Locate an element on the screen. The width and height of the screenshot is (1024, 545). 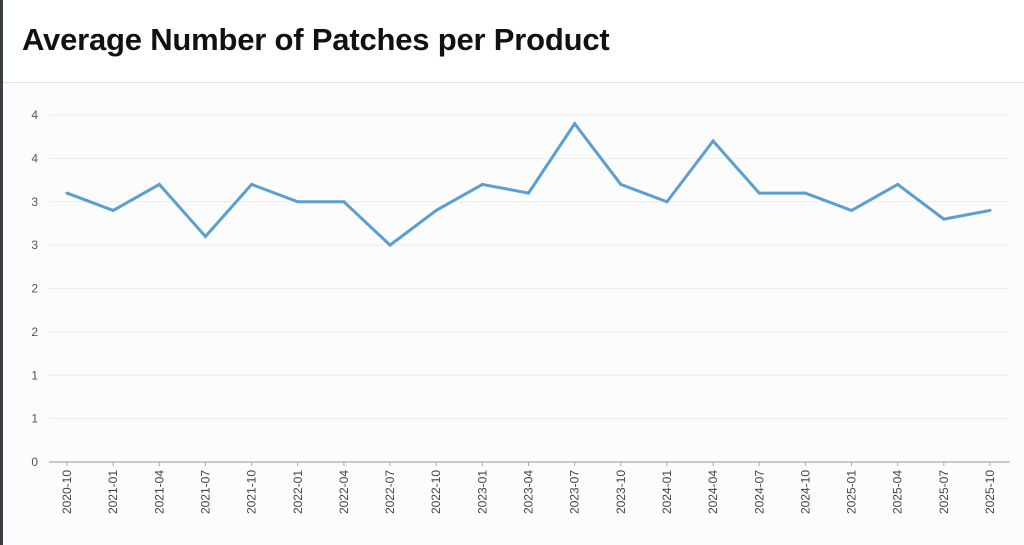
x-tick-label: 2024-10 is located at coordinates (805, 492).